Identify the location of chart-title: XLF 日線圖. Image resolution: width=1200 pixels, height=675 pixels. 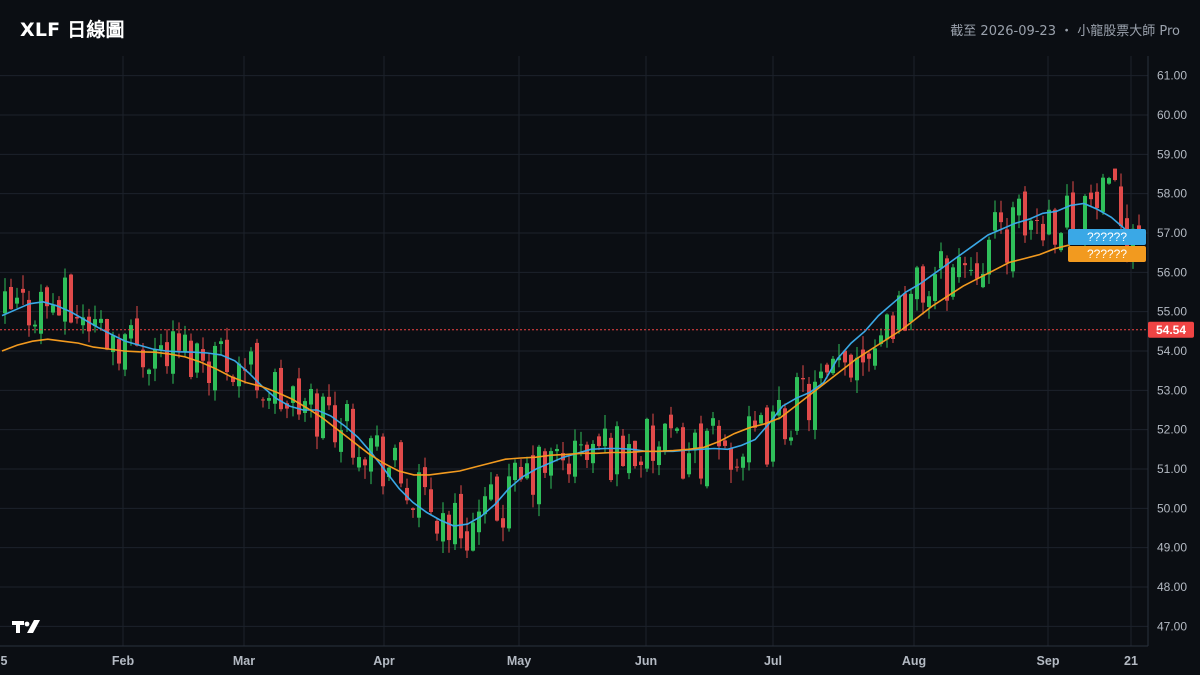
(72, 30).